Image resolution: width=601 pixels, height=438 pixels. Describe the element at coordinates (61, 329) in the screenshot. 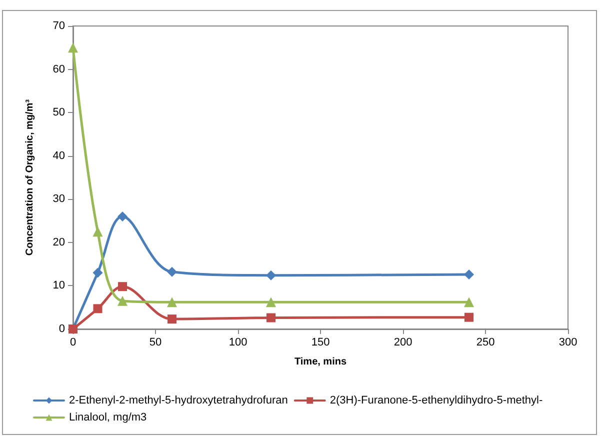

I see `y-tick-label: 0` at that location.